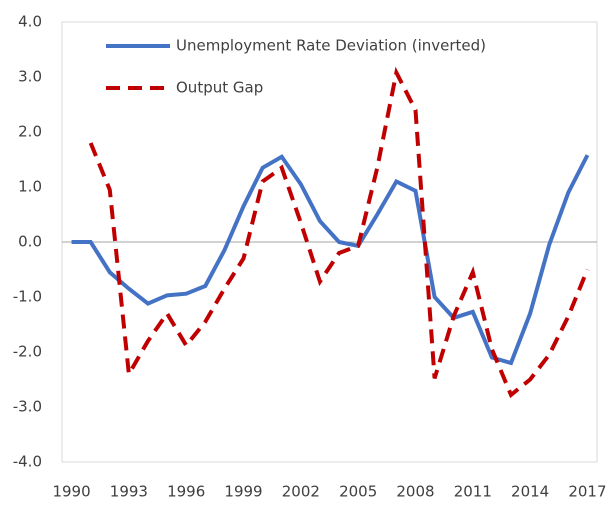 The image size is (608, 506). What do you see at coordinates (30, 22) in the screenshot?
I see `y-tick-label: 4.0` at bounding box center [30, 22].